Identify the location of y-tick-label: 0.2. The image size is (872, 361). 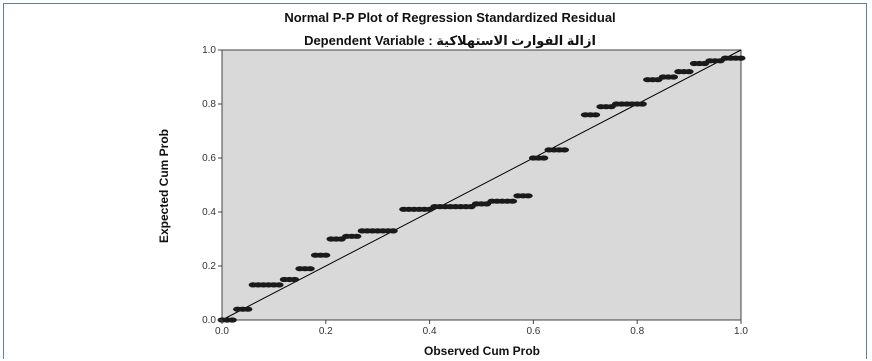
(209, 266).